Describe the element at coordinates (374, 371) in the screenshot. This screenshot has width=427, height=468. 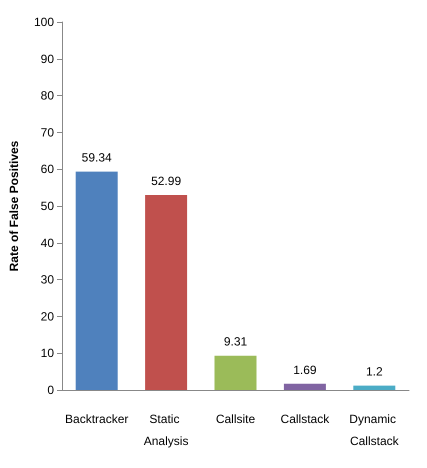
I see `data-label: 1.2` at that location.